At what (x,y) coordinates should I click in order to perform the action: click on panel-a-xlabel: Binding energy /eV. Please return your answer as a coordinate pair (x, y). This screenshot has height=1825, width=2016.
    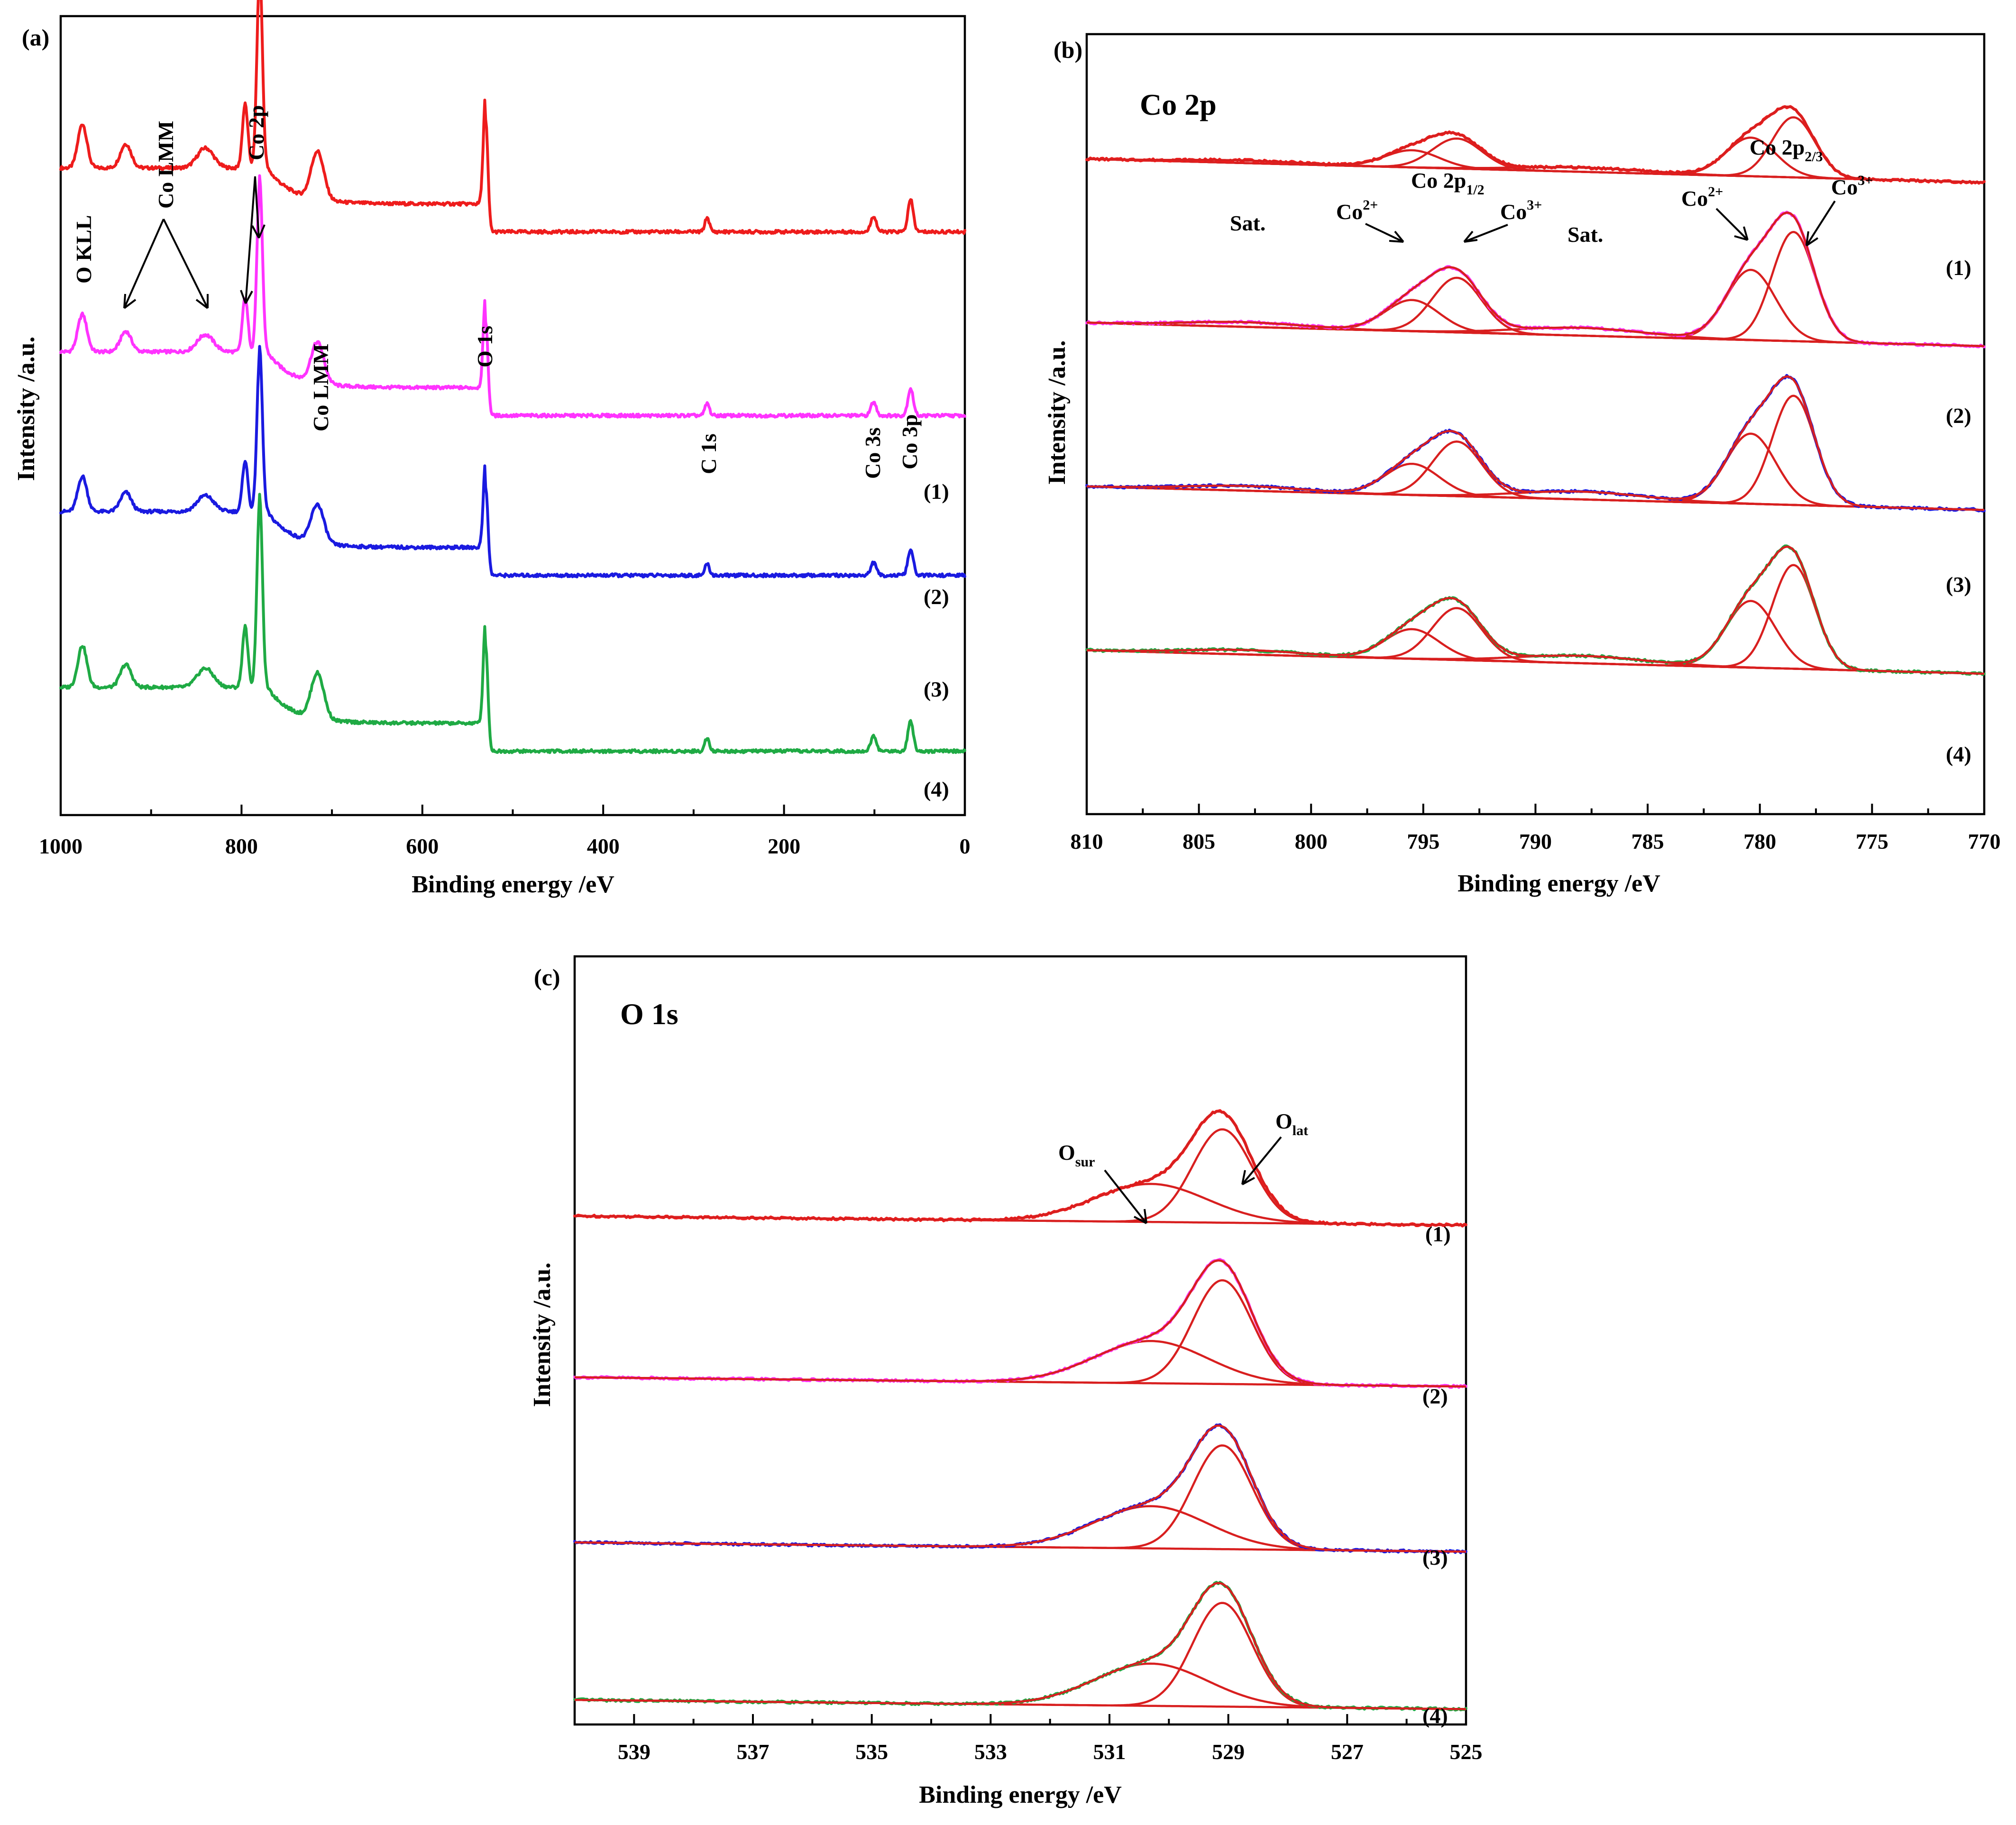
    Looking at the image, I should click on (513, 885).